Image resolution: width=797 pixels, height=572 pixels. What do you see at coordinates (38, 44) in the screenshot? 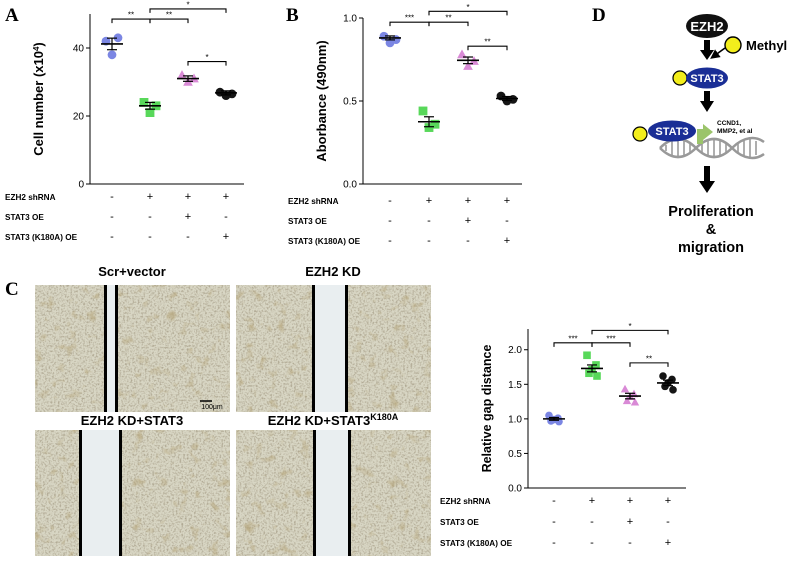
I see `y-axis-label-close: )` at bounding box center [38, 44].